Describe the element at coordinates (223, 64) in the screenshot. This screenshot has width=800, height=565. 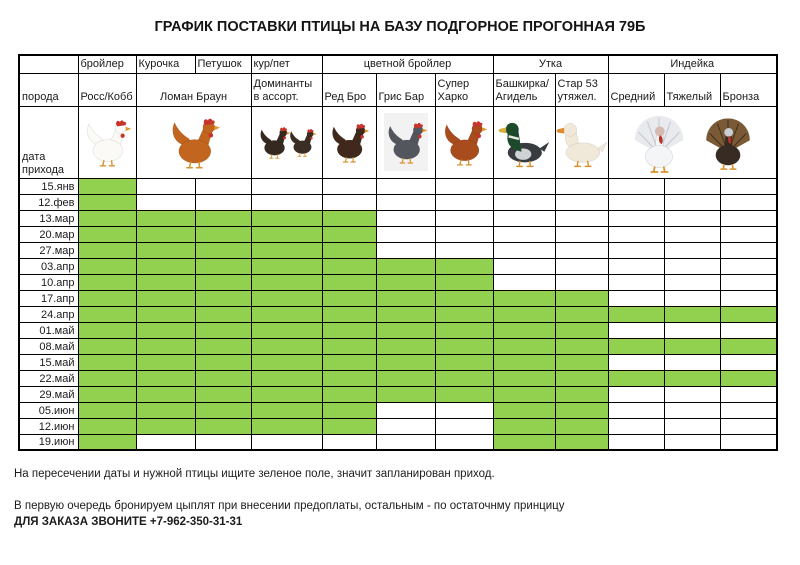
I see `group-rooster: Петушок` at that location.